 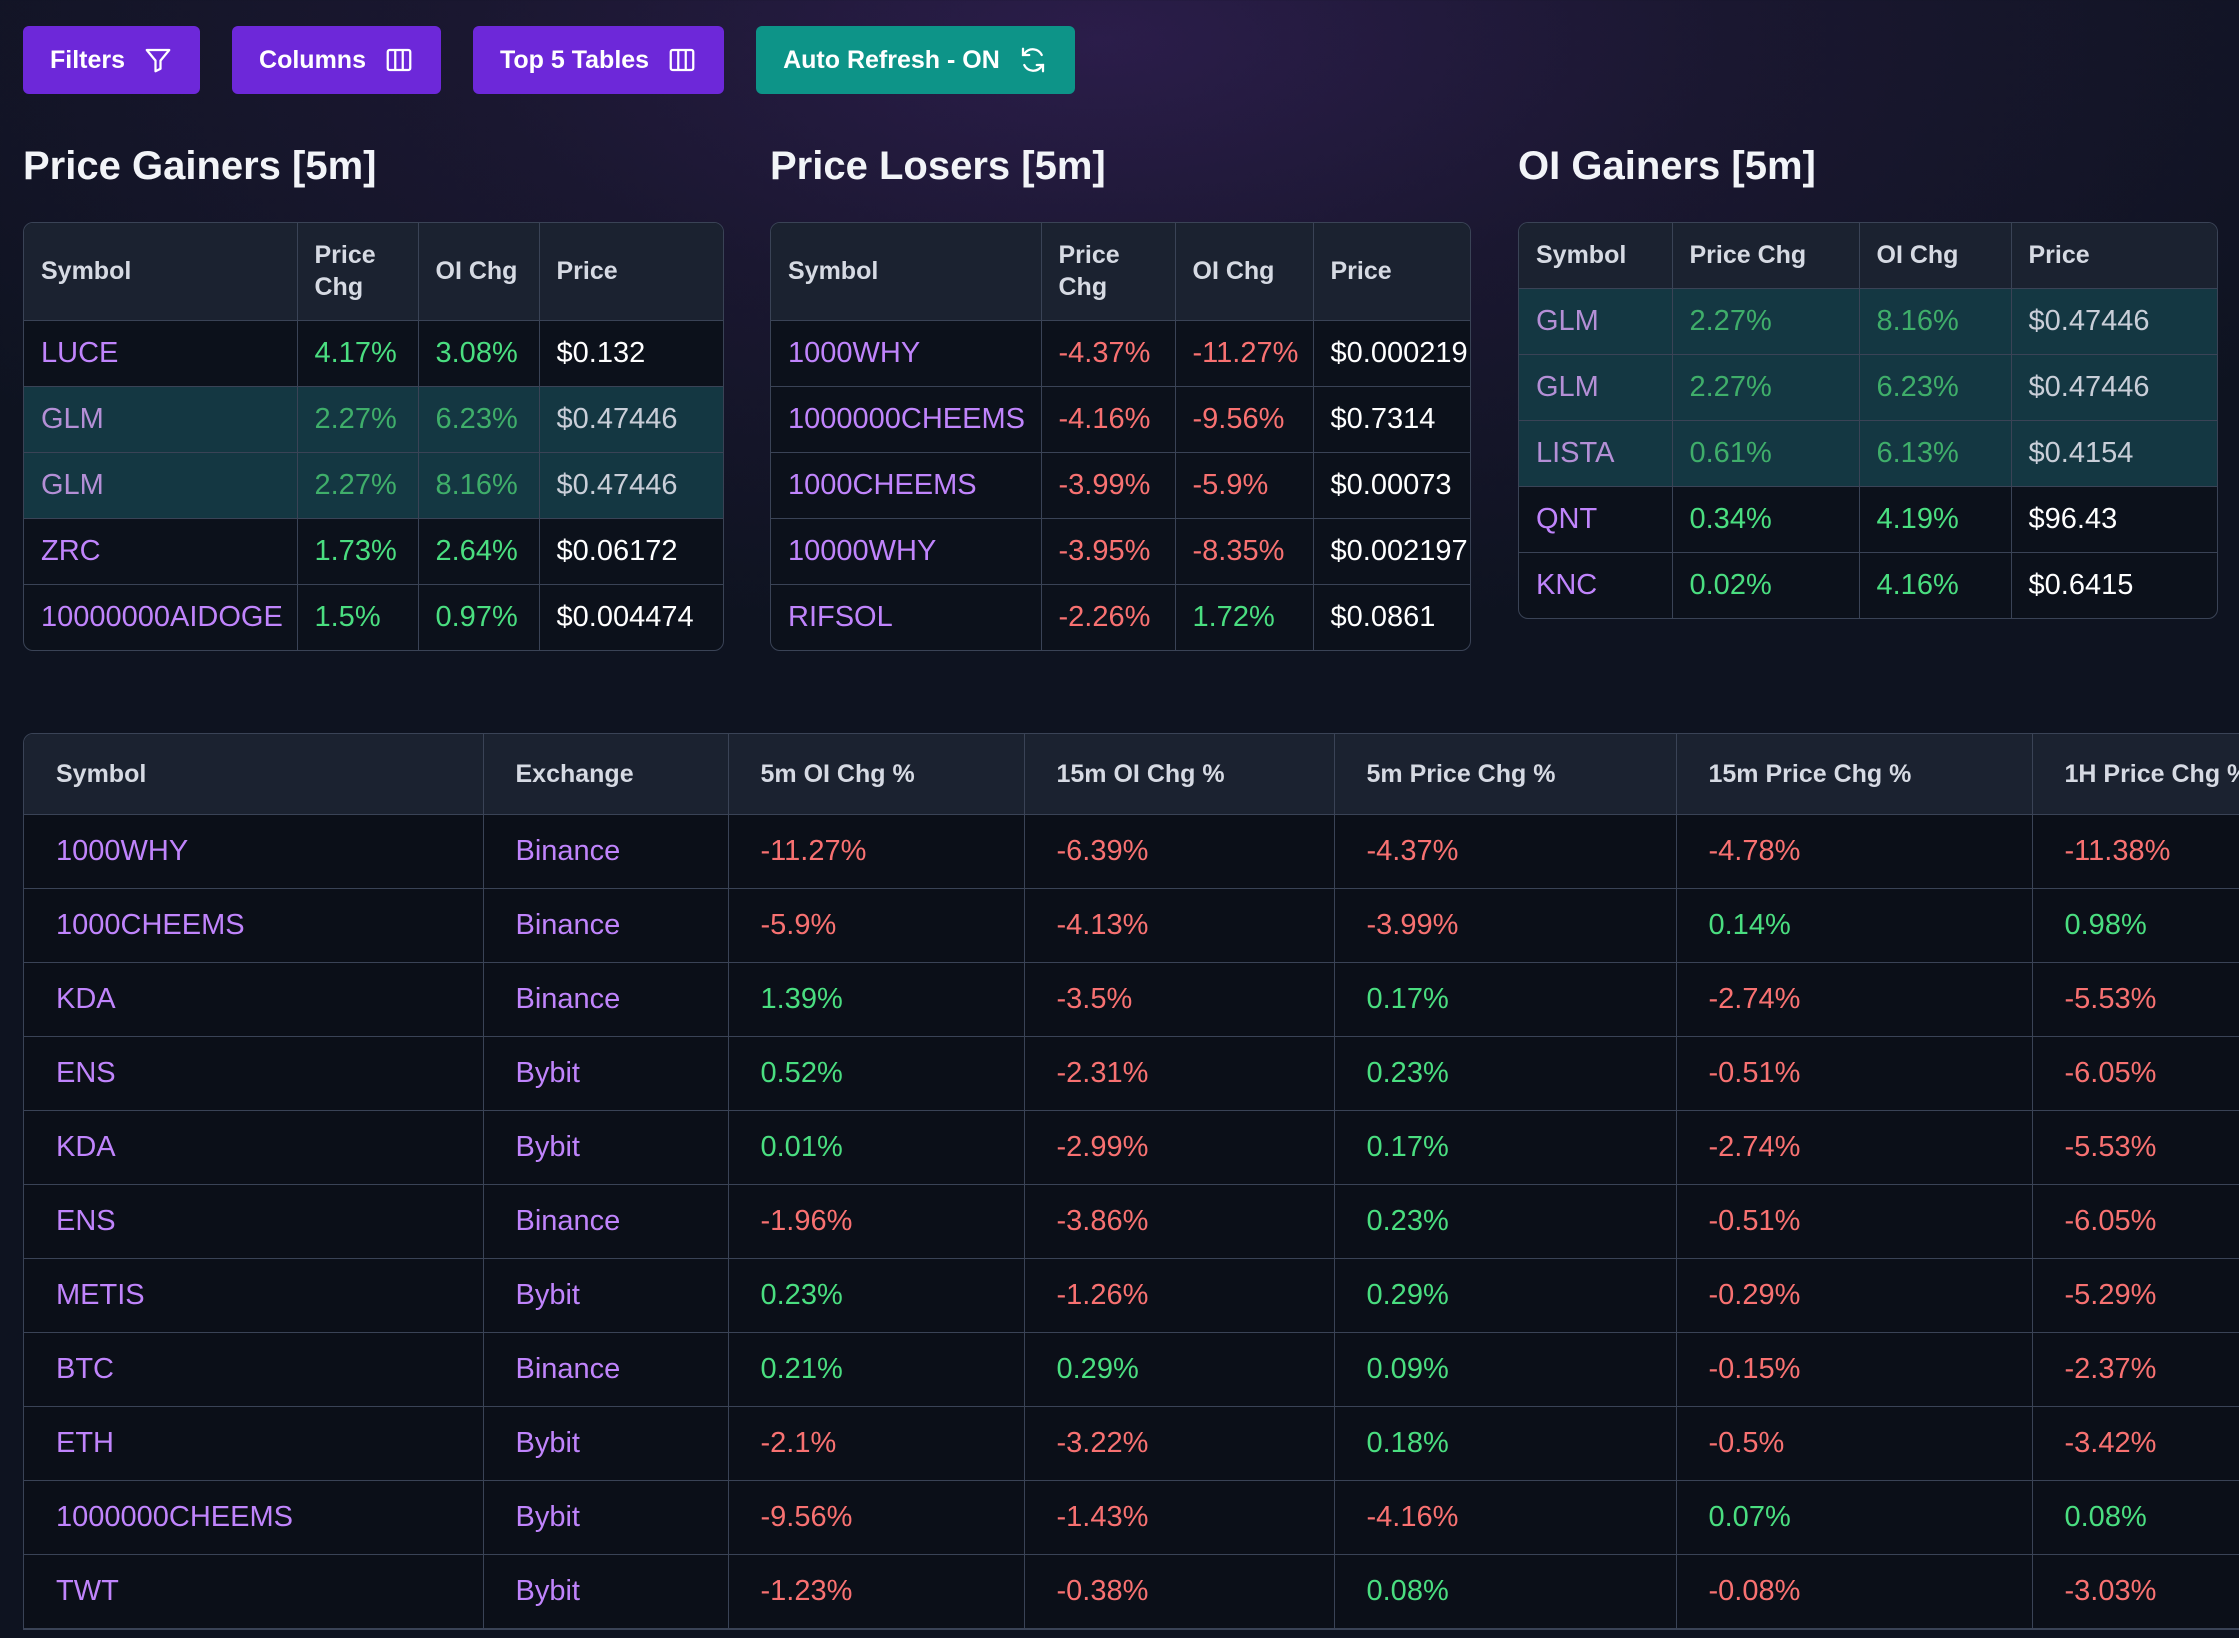 I want to click on table-row: 1000WHY -4.37% -11.27% $0.000219, so click(x=1120, y=353).